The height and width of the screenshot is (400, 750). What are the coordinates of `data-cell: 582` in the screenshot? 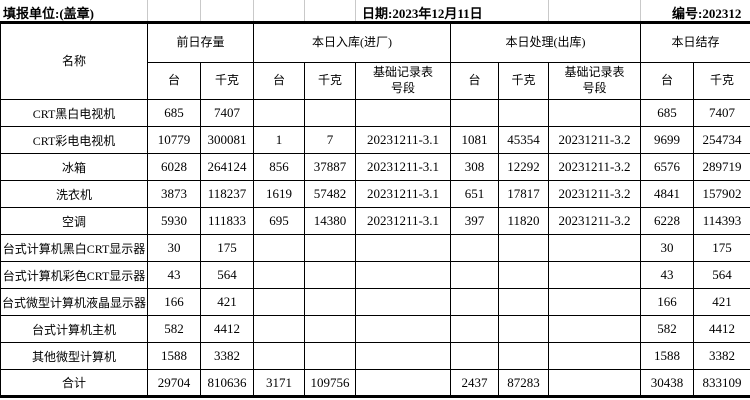 It's located at (667, 329).